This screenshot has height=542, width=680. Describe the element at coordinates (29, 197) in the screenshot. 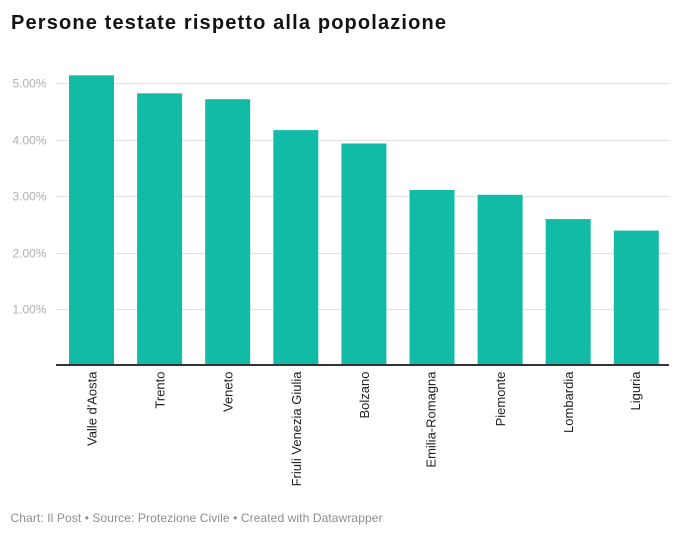

I see `svg-text: 3.00%` at that location.